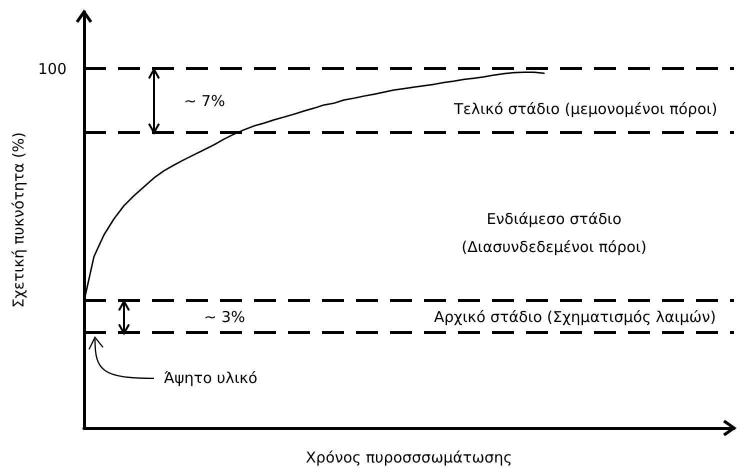 This screenshot has width=743, height=470. I want to click on annotation: Ενδιάμεσο στάδιο (Διασυνδεδεμένοι πόροι), so click(554, 233).